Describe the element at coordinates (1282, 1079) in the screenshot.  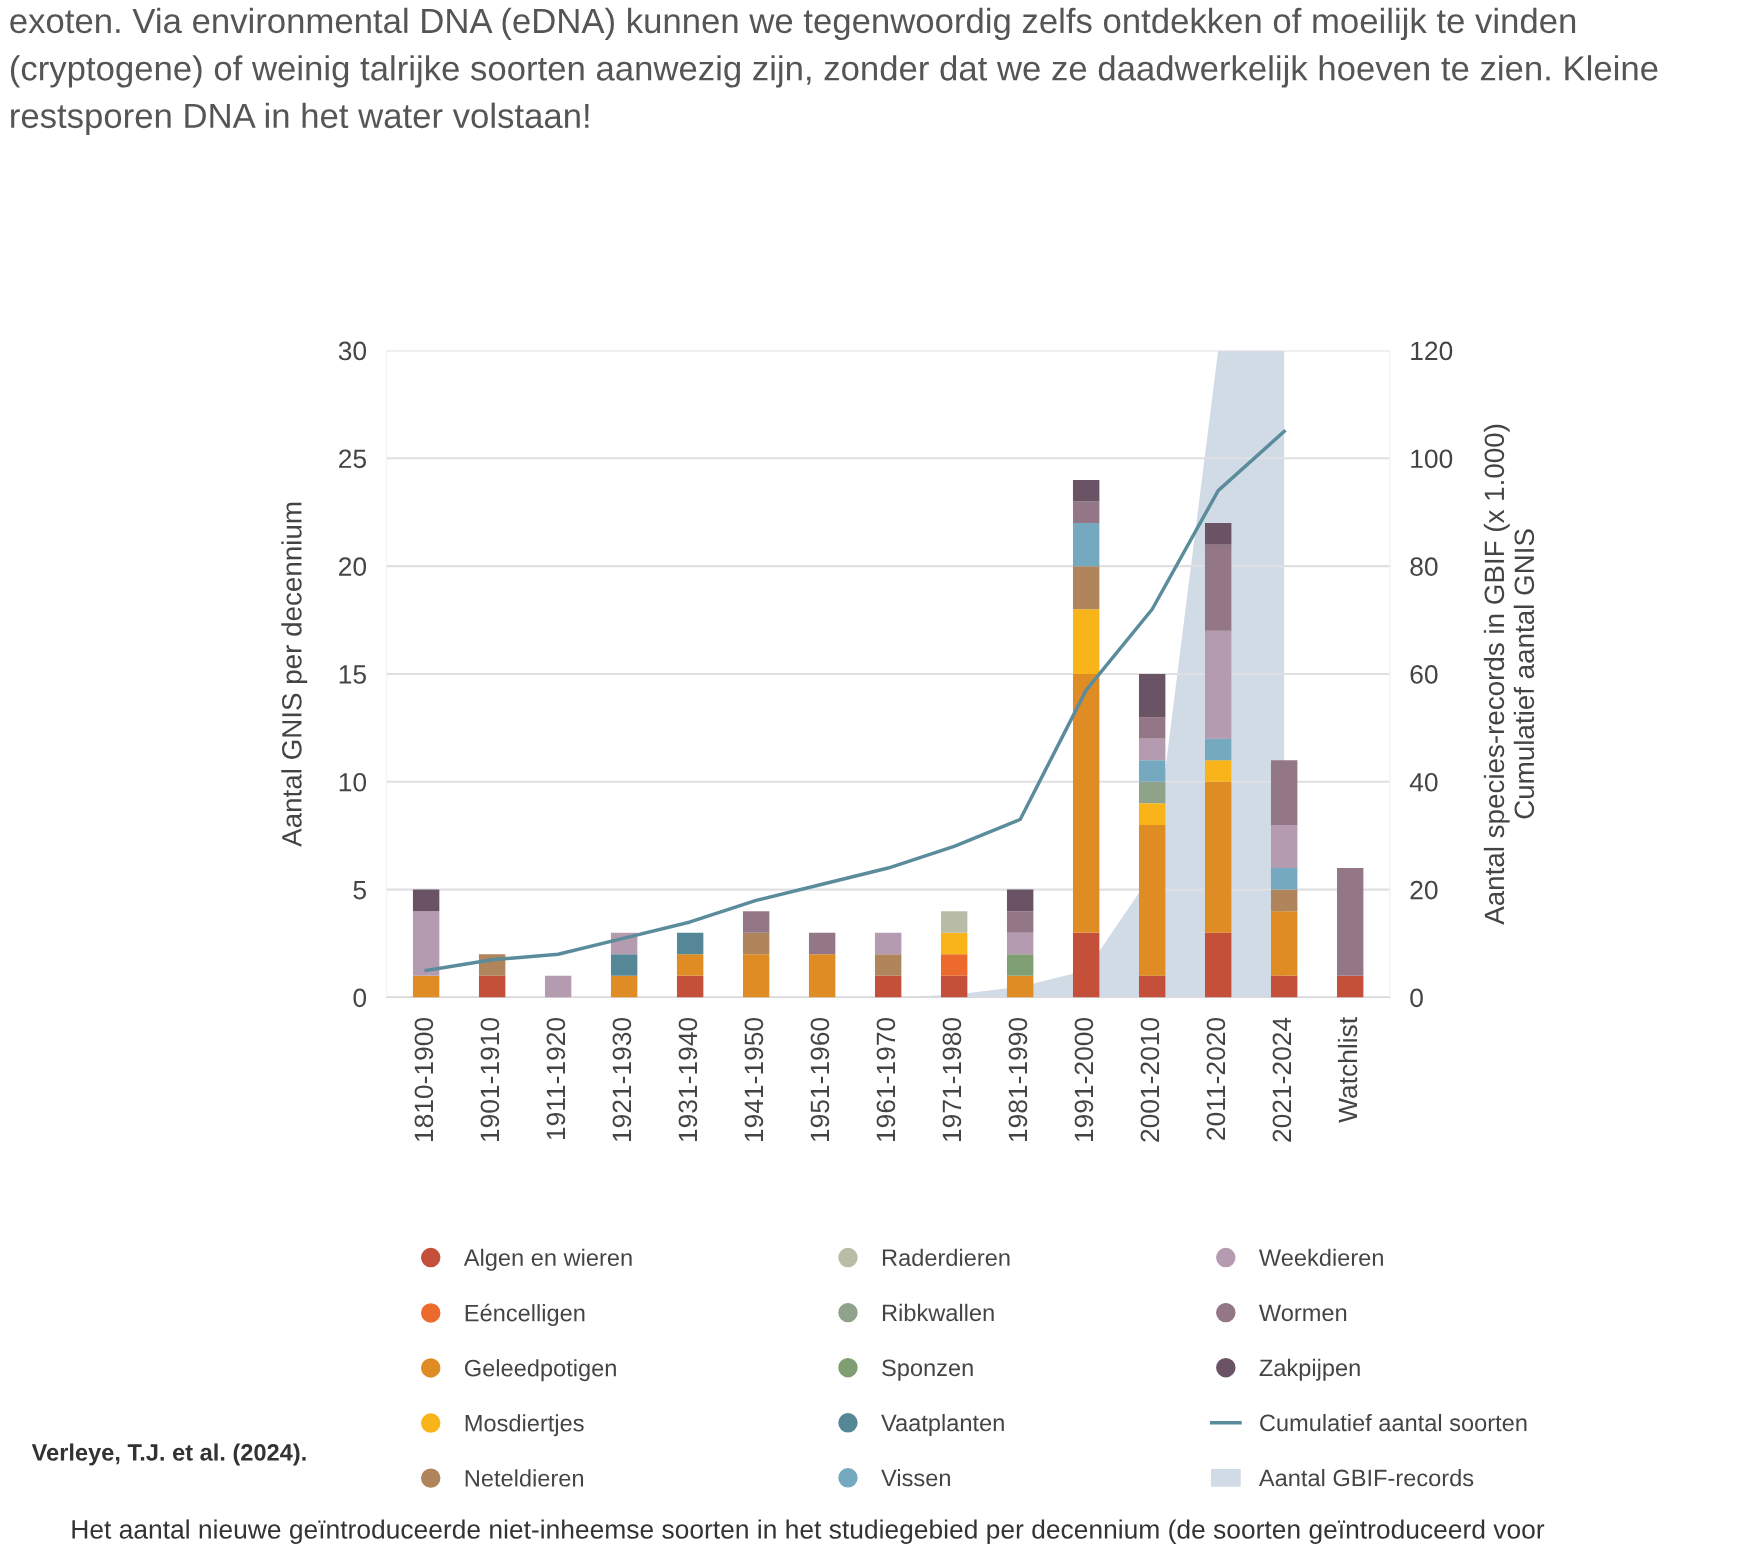
I see `x-tick-label: 2021-2024` at that location.